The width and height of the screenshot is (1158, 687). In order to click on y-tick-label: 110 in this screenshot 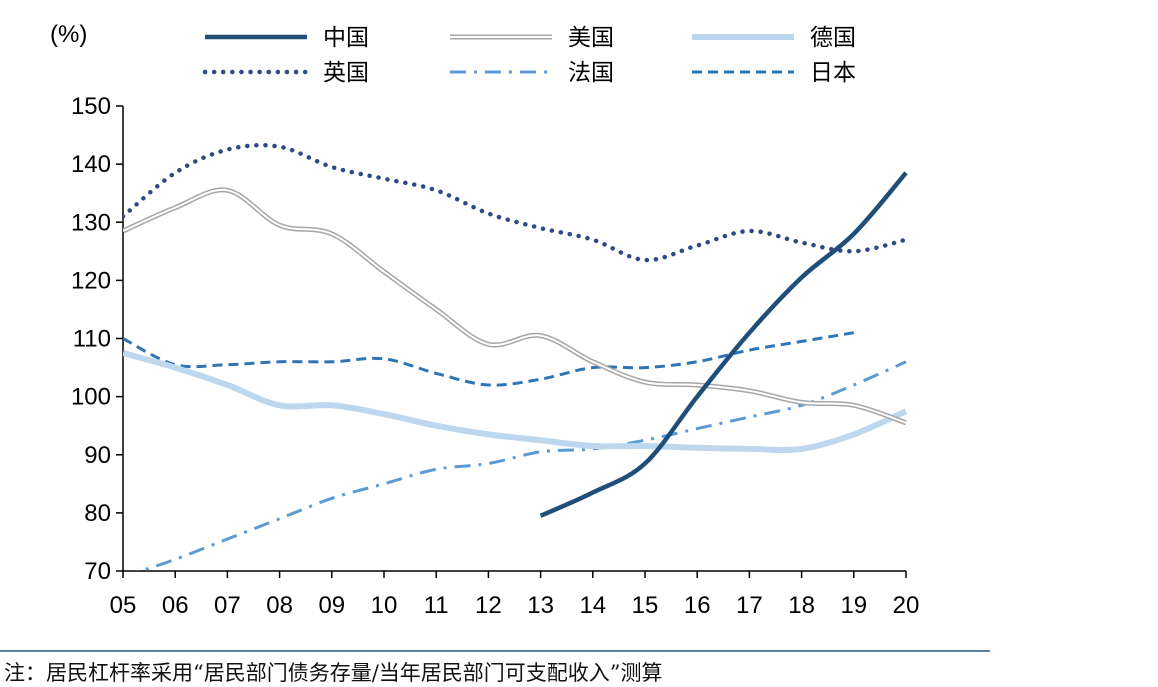, I will do `click(92, 339)`.